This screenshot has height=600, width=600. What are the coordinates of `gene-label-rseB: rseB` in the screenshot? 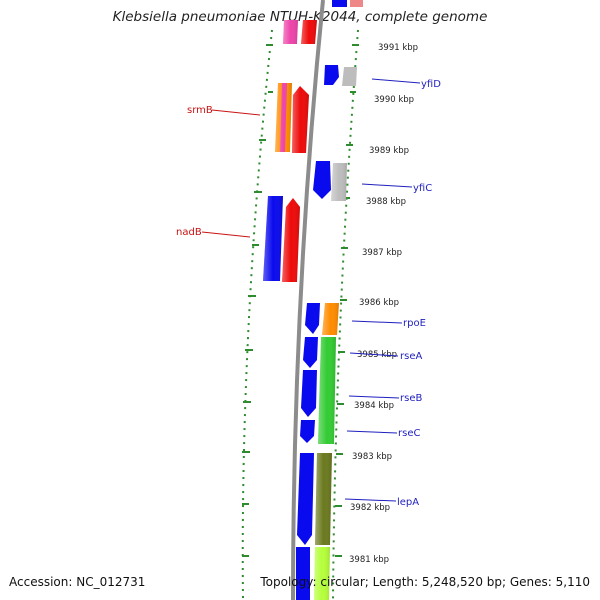 It's located at (411, 398).